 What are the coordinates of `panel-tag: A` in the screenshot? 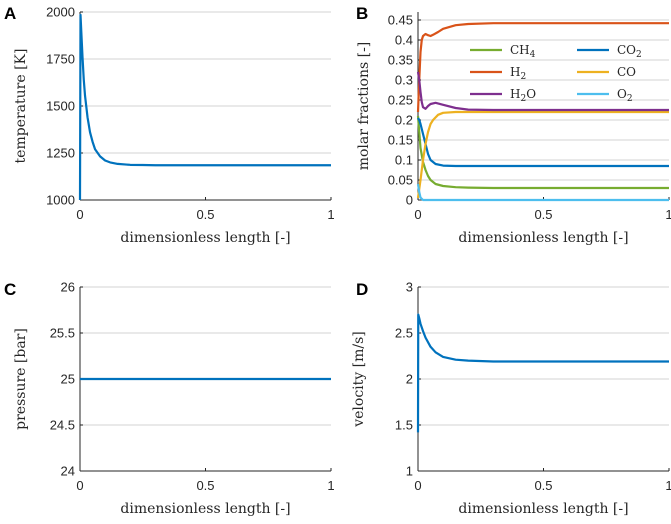 It's located at (10, 13).